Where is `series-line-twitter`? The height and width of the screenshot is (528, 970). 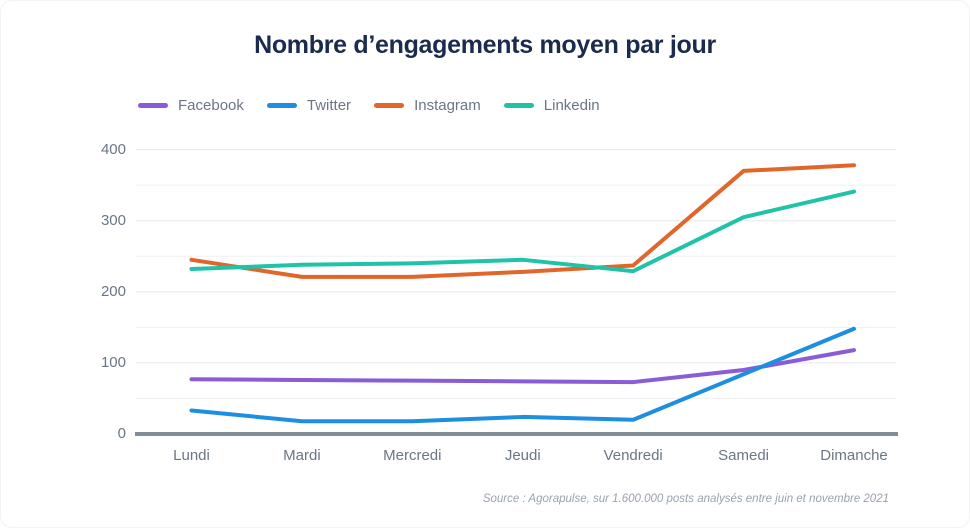
series-line-twitter is located at coordinates (522, 375).